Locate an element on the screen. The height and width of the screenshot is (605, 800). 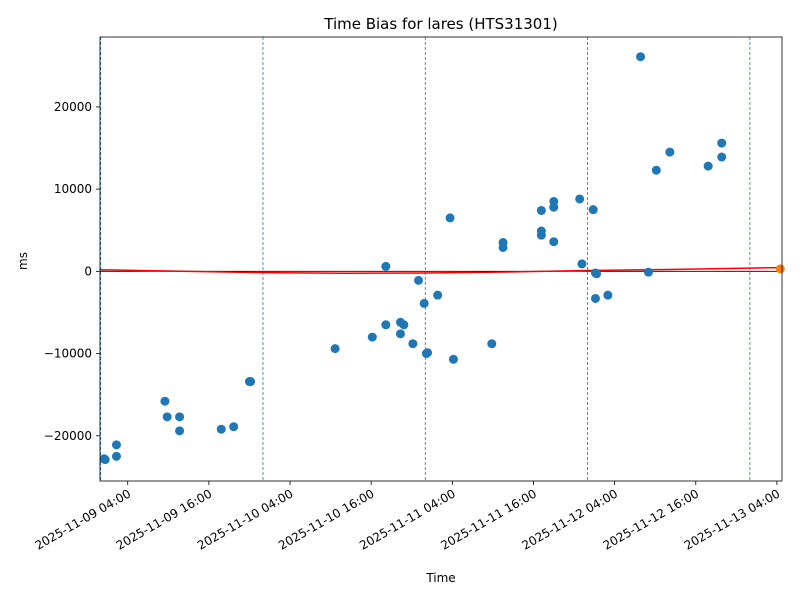
y-axis-label: ms is located at coordinates (23, 261).